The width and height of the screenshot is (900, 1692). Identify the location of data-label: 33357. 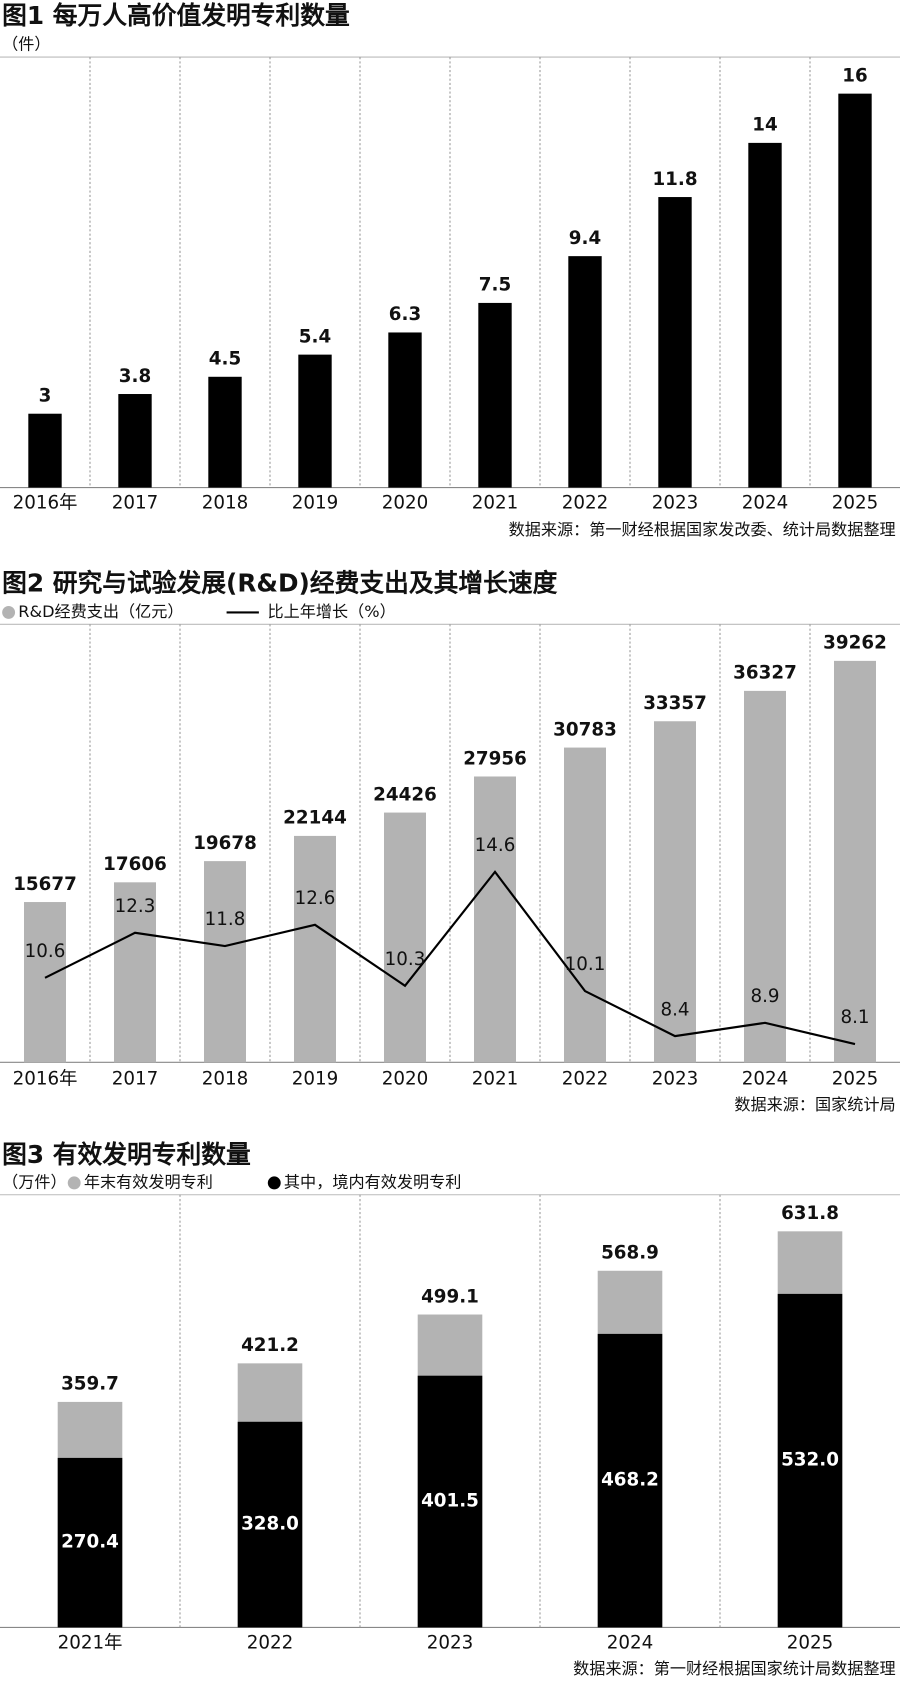
(675, 703).